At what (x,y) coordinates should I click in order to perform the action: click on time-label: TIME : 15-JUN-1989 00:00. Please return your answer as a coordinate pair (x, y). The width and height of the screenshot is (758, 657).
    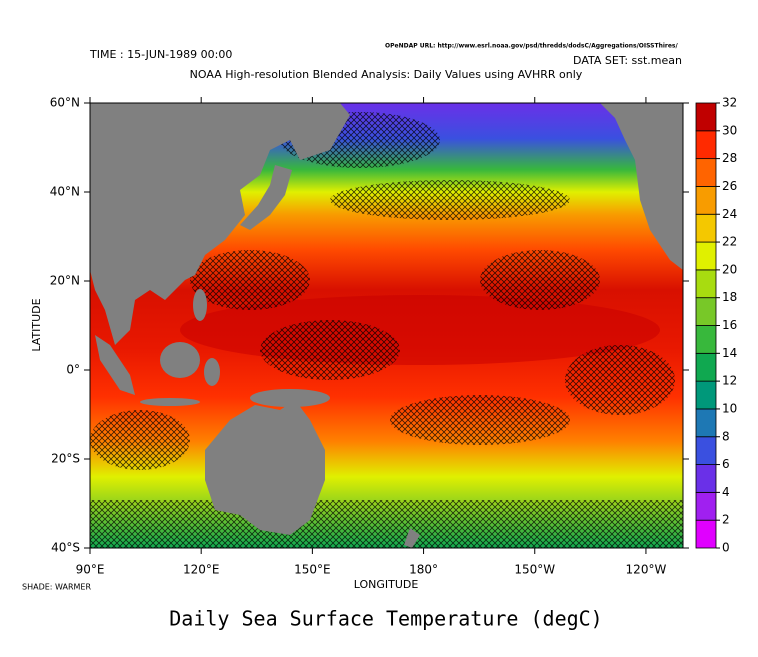
    Looking at the image, I should click on (160, 54).